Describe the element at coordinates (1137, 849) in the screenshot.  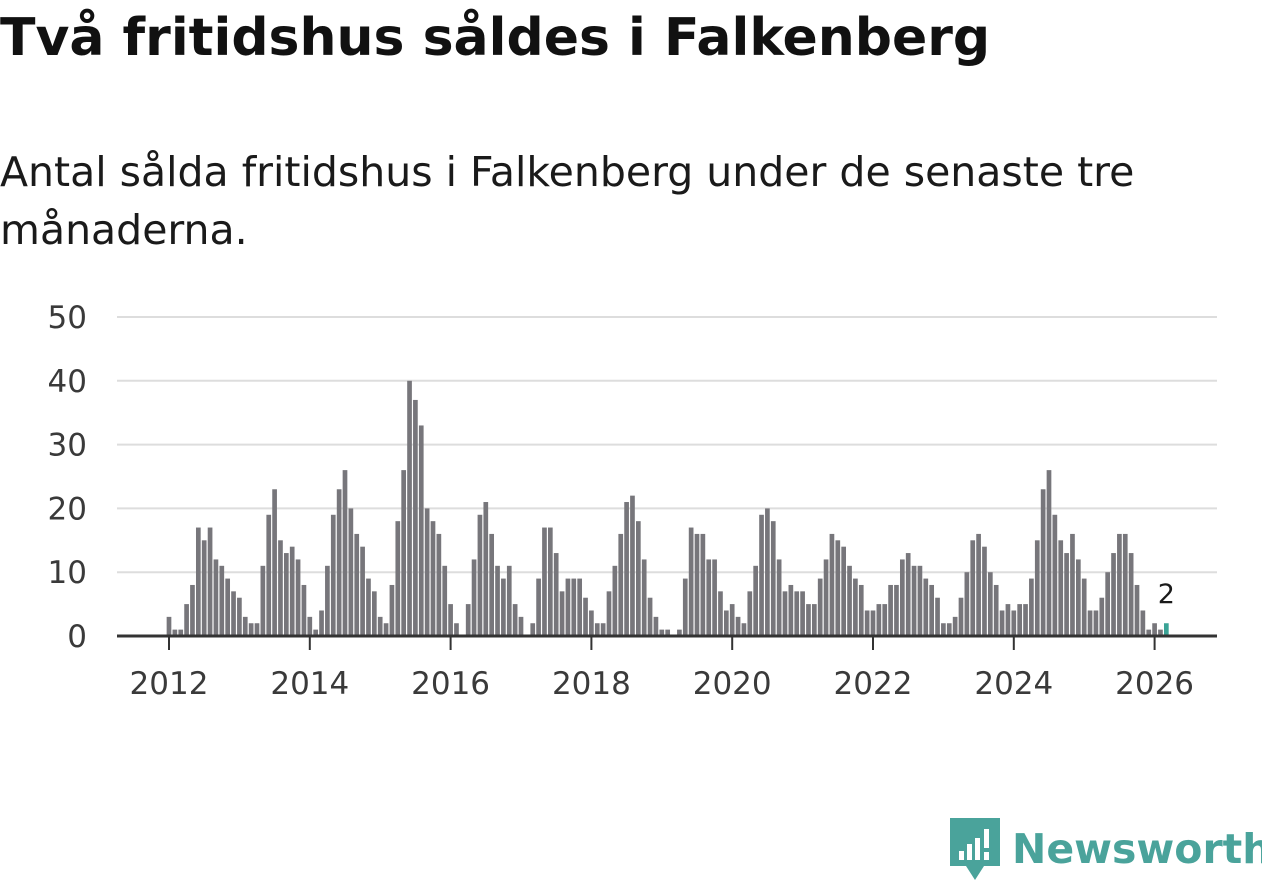
I see `brand-name: Newsworthy` at that location.